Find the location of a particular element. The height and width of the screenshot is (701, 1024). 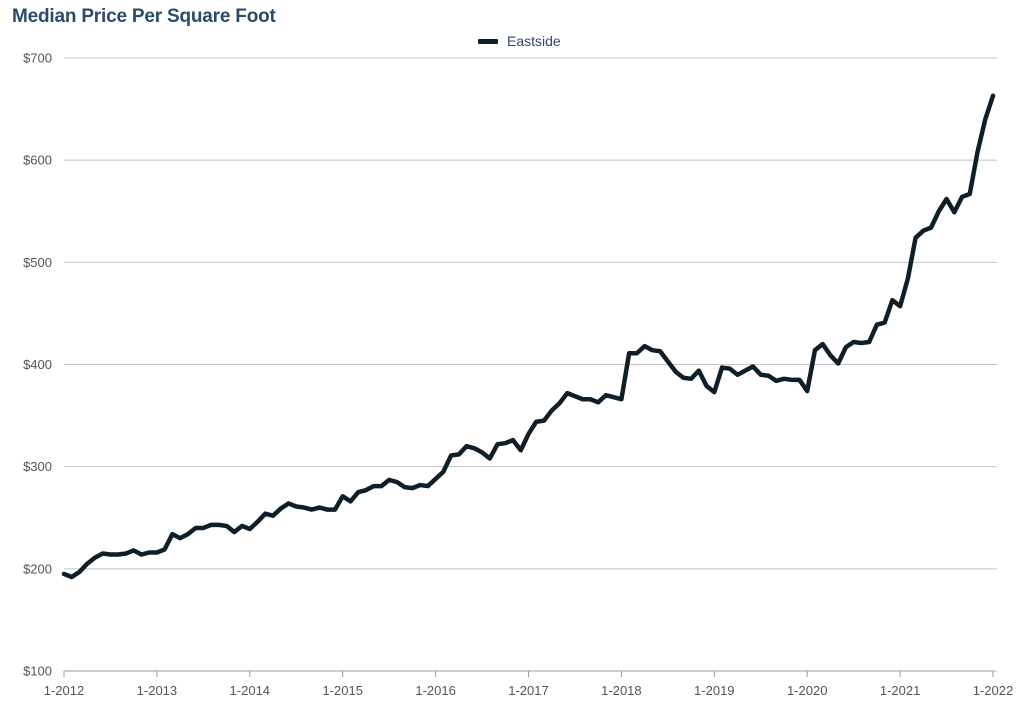

x-tick-label: 1-2015 is located at coordinates (342, 690).